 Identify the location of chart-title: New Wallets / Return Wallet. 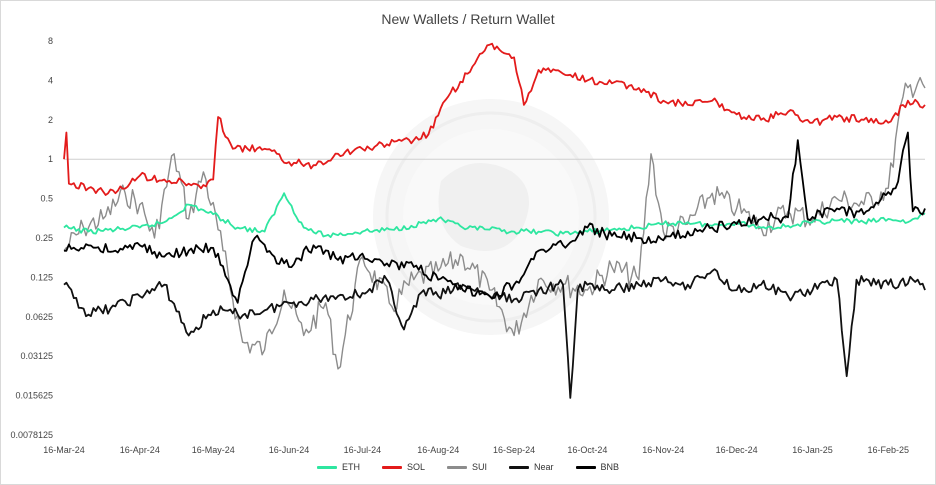
(468, 19).